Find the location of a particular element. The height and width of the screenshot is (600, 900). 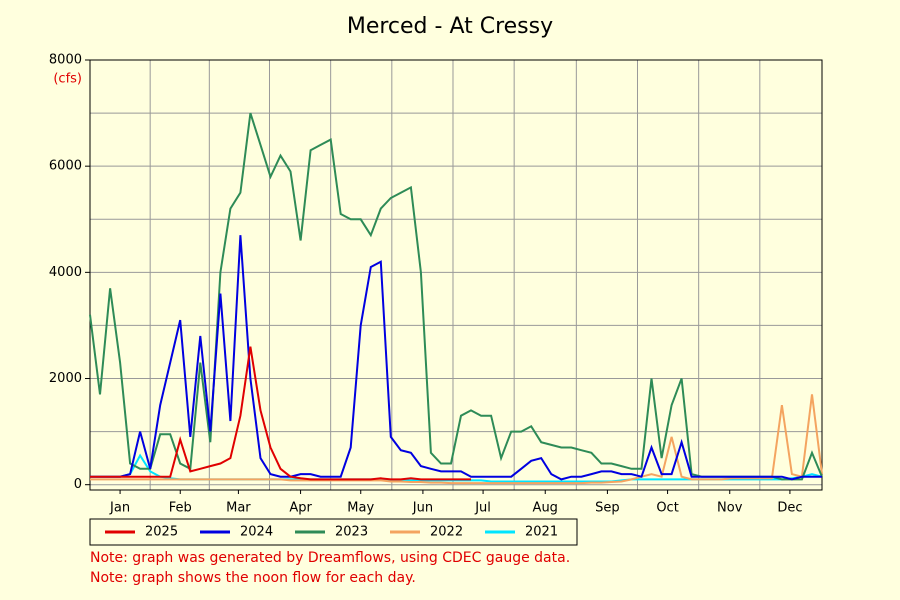

x-tick-label: Nov is located at coordinates (730, 508).